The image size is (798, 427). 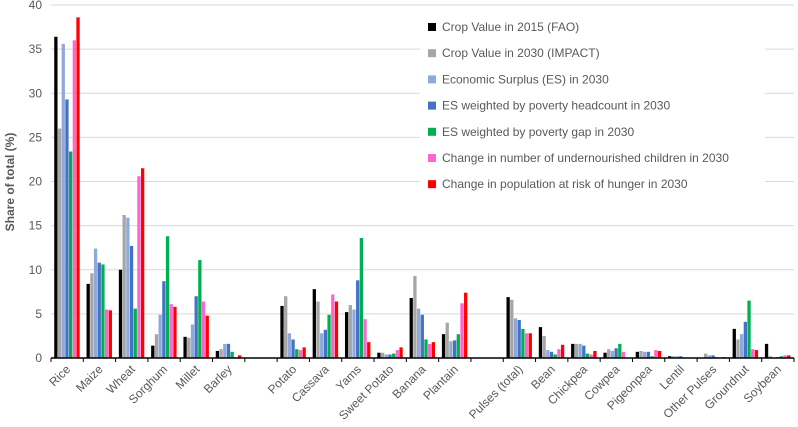 What do you see at coordinates (36, 270) in the screenshot?
I see `y-tick-label: 10` at bounding box center [36, 270].